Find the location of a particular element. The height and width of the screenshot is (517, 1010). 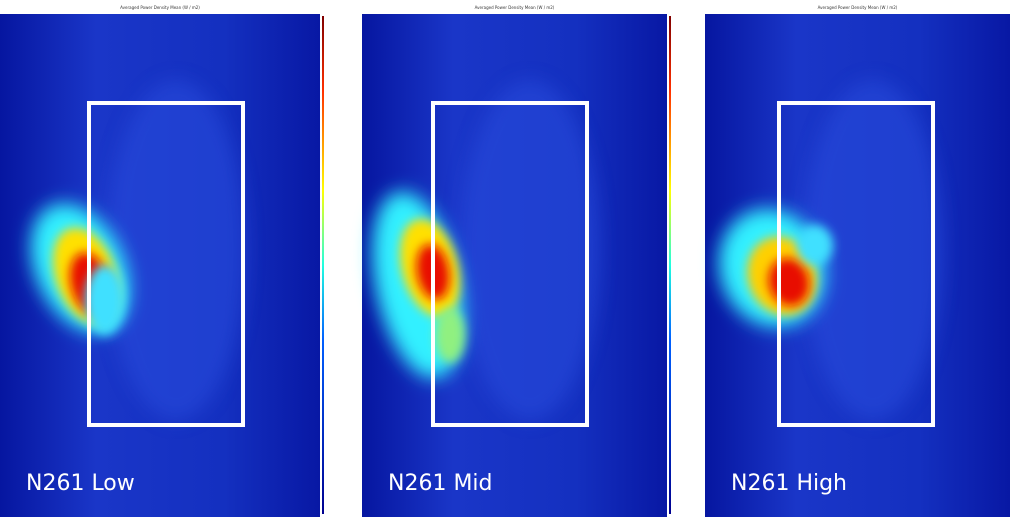

panel-label: N261 Low is located at coordinates (80, 483).